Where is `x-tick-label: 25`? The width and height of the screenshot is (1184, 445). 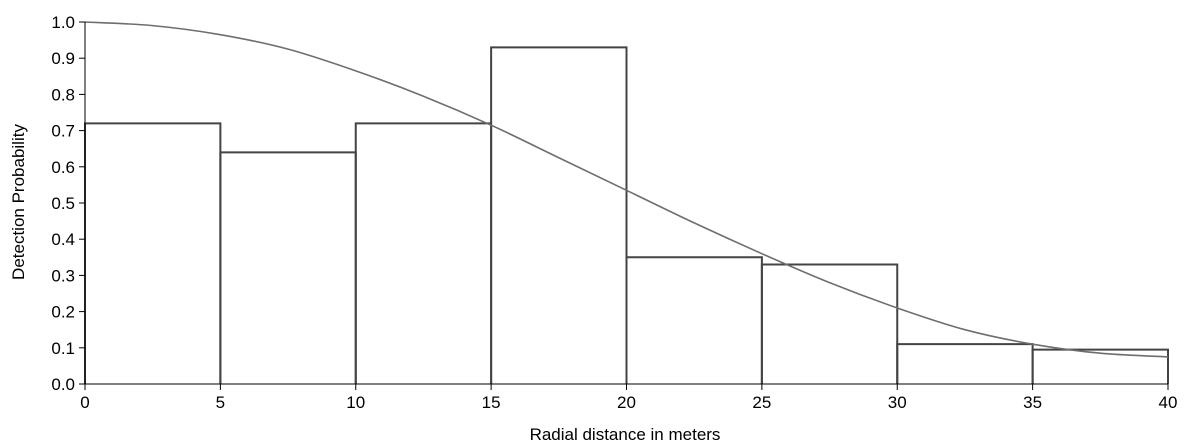
x-tick-label: 25 is located at coordinates (761, 402).